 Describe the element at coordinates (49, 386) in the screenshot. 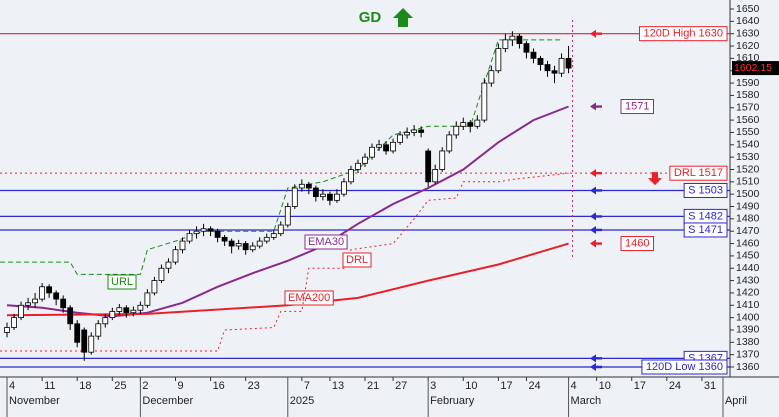

I see `x-tick-label: 11` at that location.